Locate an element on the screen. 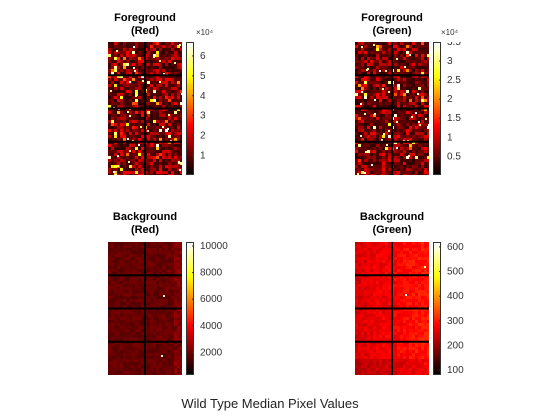 The width and height of the screenshot is (560, 420). colorbar-tick-label: 2 is located at coordinates (203, 136).